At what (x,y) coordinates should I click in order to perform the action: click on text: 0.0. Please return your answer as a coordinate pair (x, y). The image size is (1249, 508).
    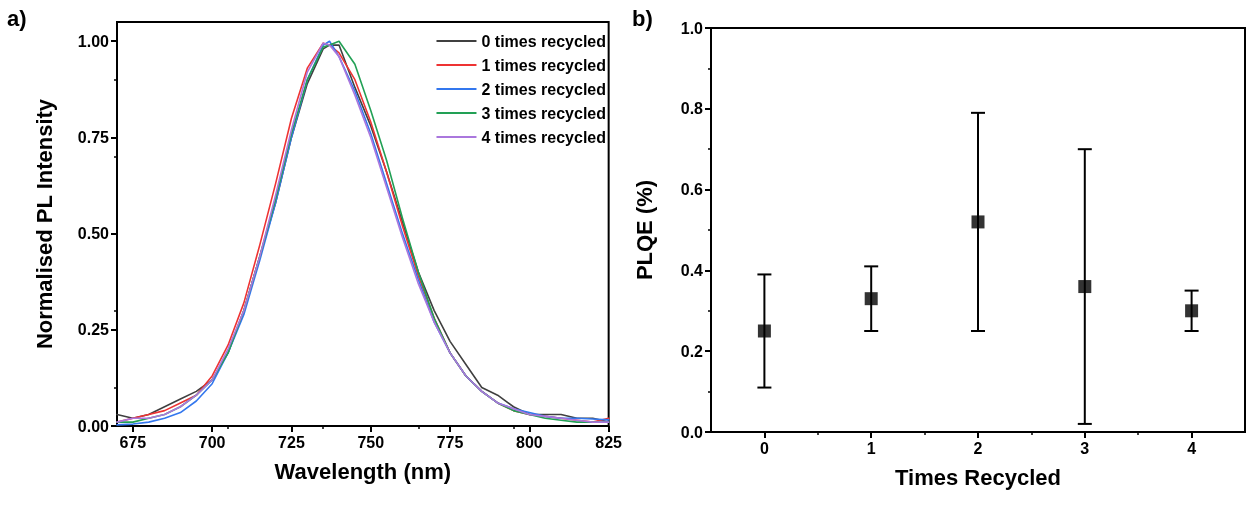
    Looking at the image, I should click on (691, 432).